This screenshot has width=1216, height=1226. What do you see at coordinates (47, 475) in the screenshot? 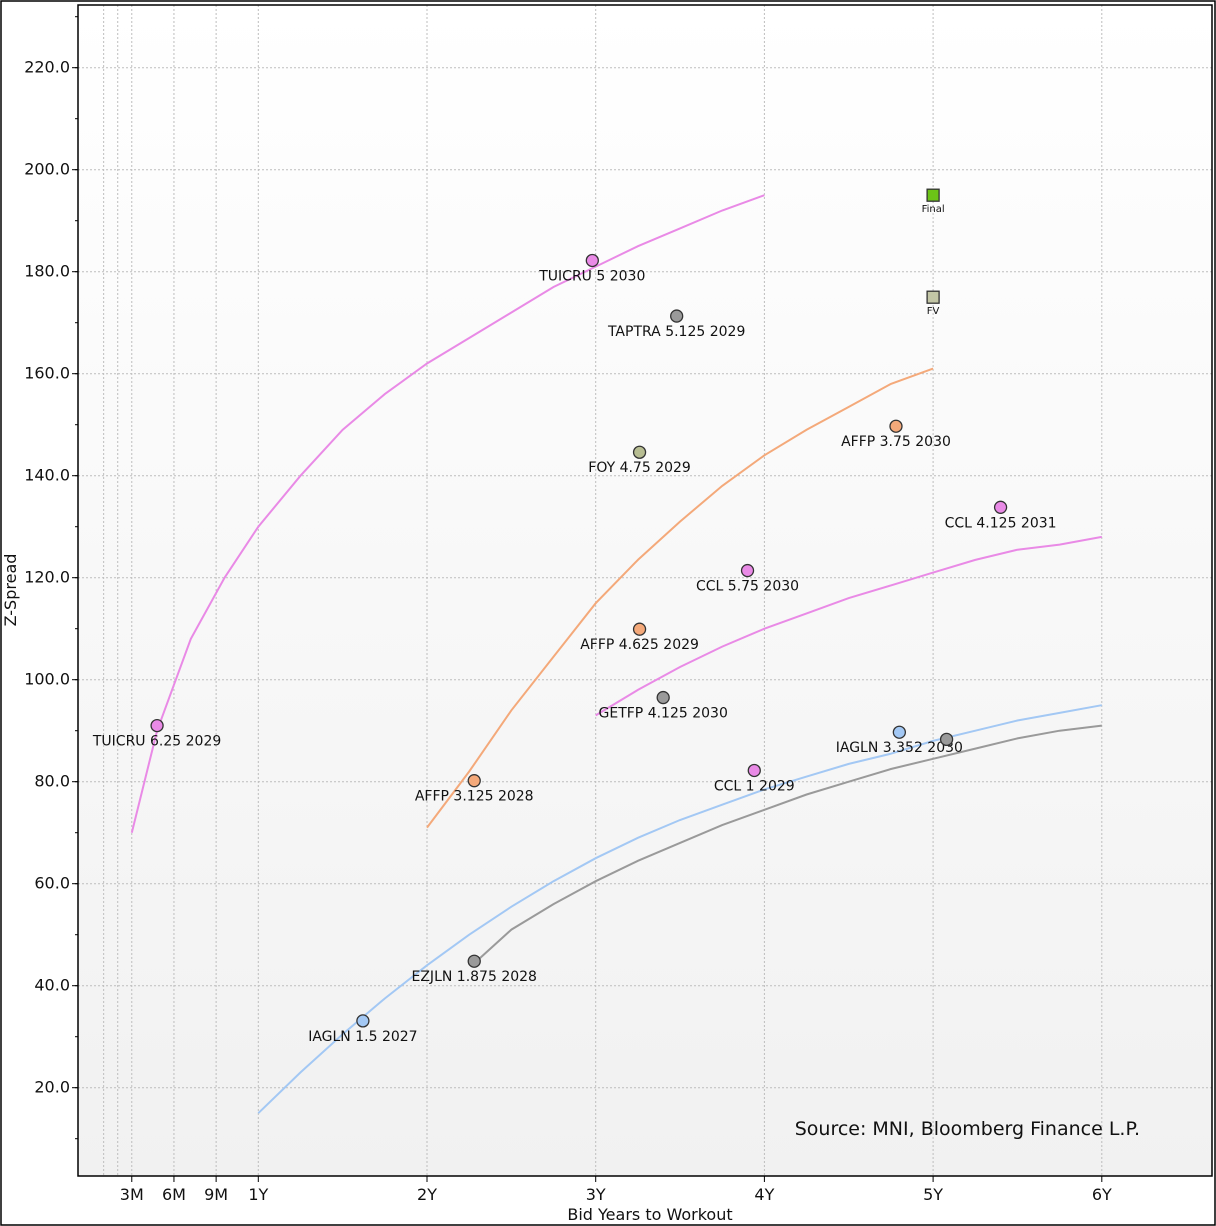
I see `y-tick-label: 140.0` at bounding box center [47, 475].